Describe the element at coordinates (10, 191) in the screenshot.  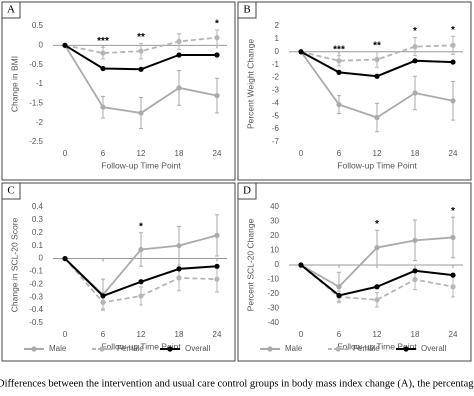
I see `panel-letter: C` at that location.